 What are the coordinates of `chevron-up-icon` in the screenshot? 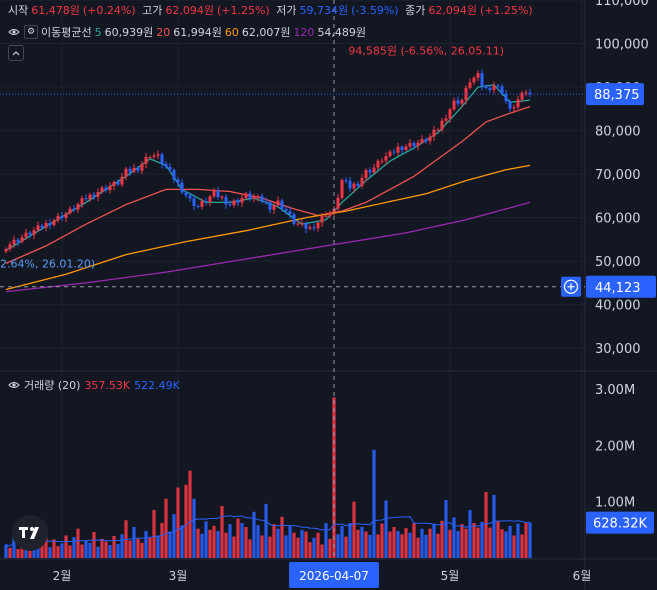 It's located at (16, 53).